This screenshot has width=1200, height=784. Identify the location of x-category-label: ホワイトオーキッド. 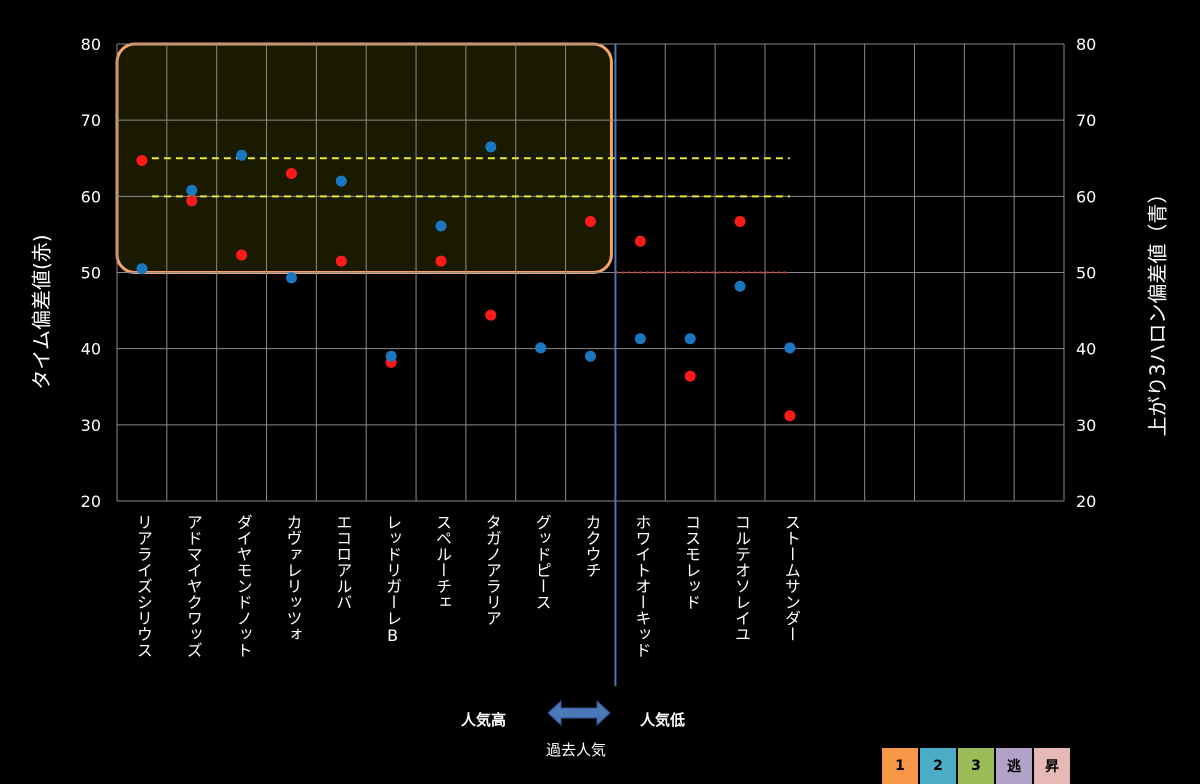
(642, 586).